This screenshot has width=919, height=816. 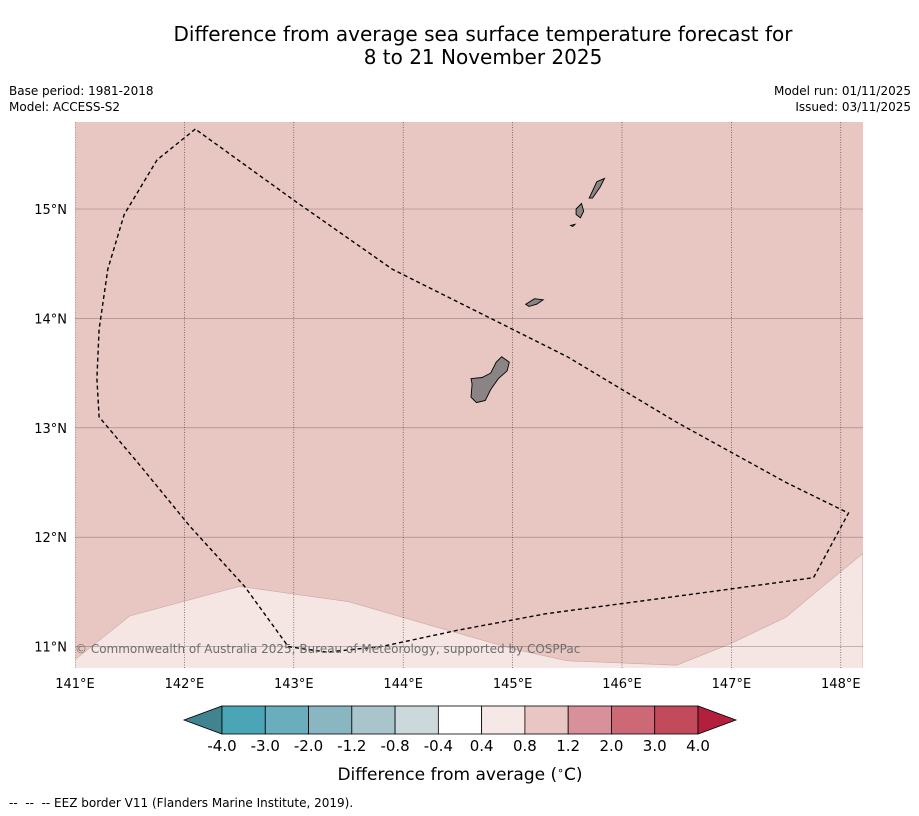 I want to click on longitude-tick-label: 146°E, so click(x=622, y=684).